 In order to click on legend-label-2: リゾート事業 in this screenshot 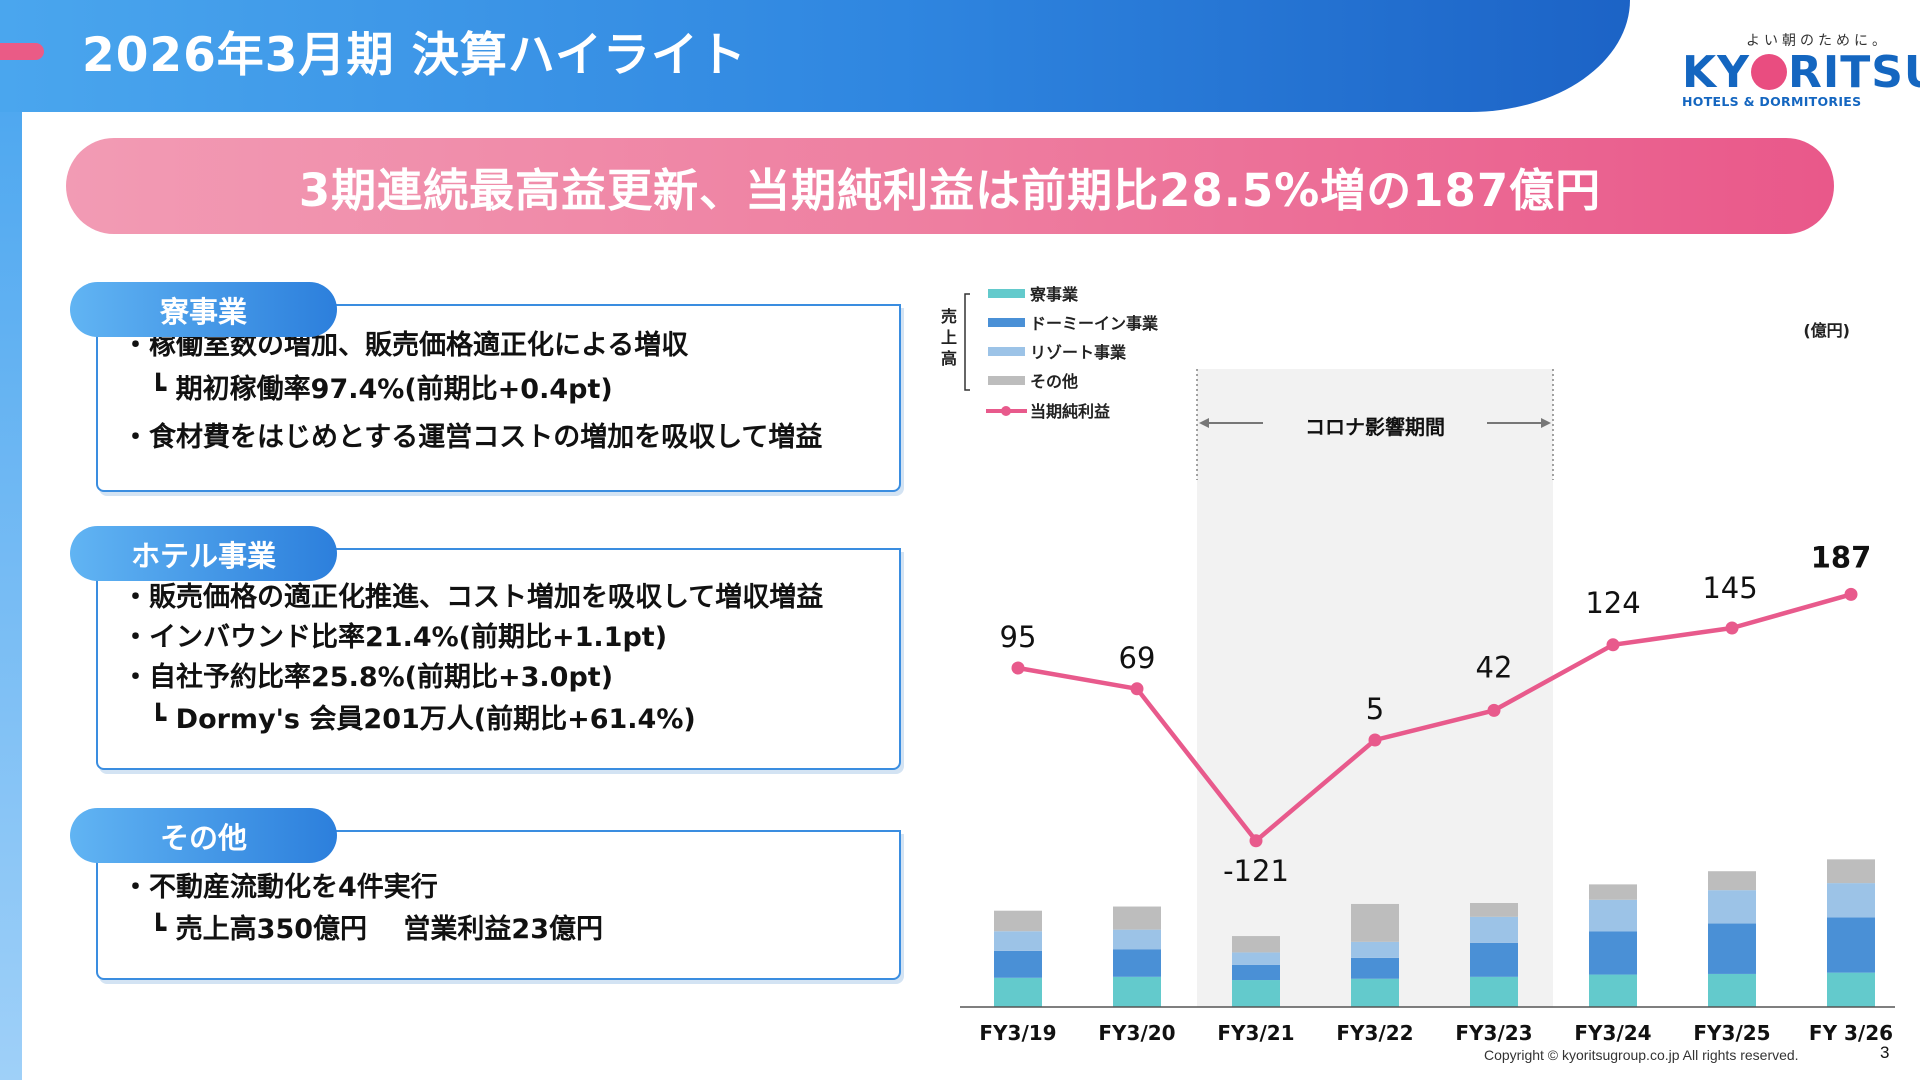, I will do `click(1078, 352)`.